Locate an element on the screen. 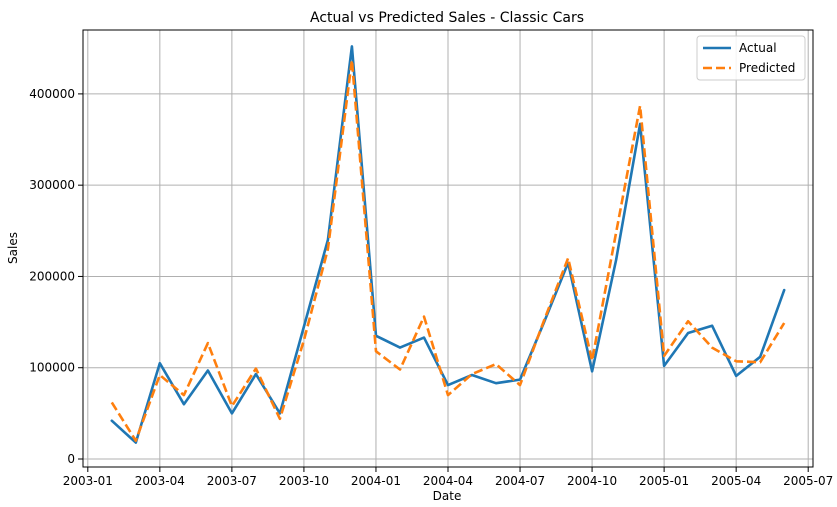 The image size is (837, 507). y-tick-label: 100000 is located at coordinates (52, 368).